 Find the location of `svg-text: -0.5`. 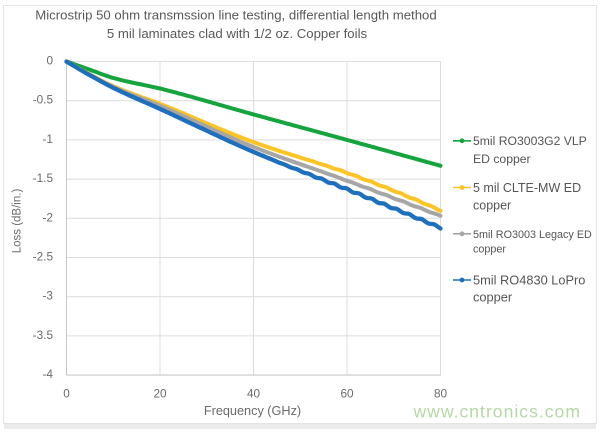

svg-text: -0.5 is located at coordinates (43, 100).